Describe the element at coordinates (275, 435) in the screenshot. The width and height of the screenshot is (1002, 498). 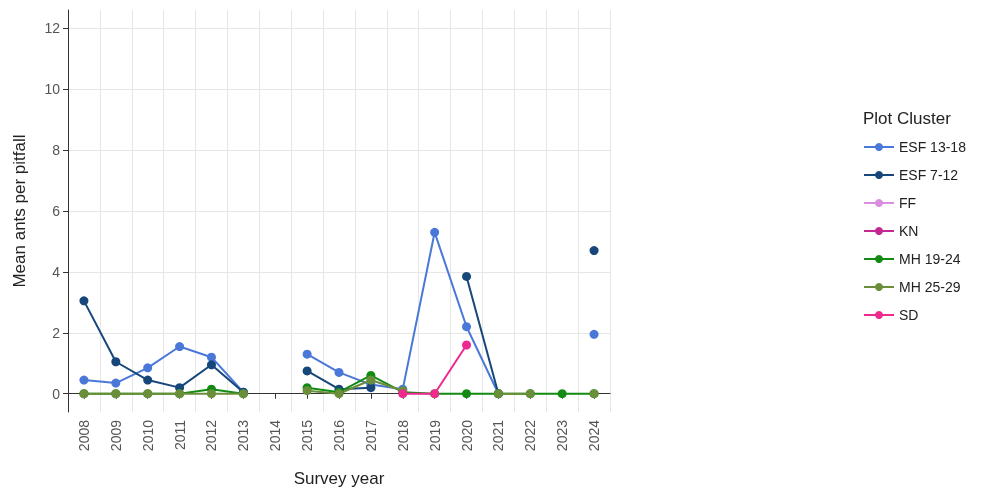
I see `x-tick-label: 2014` at that location.